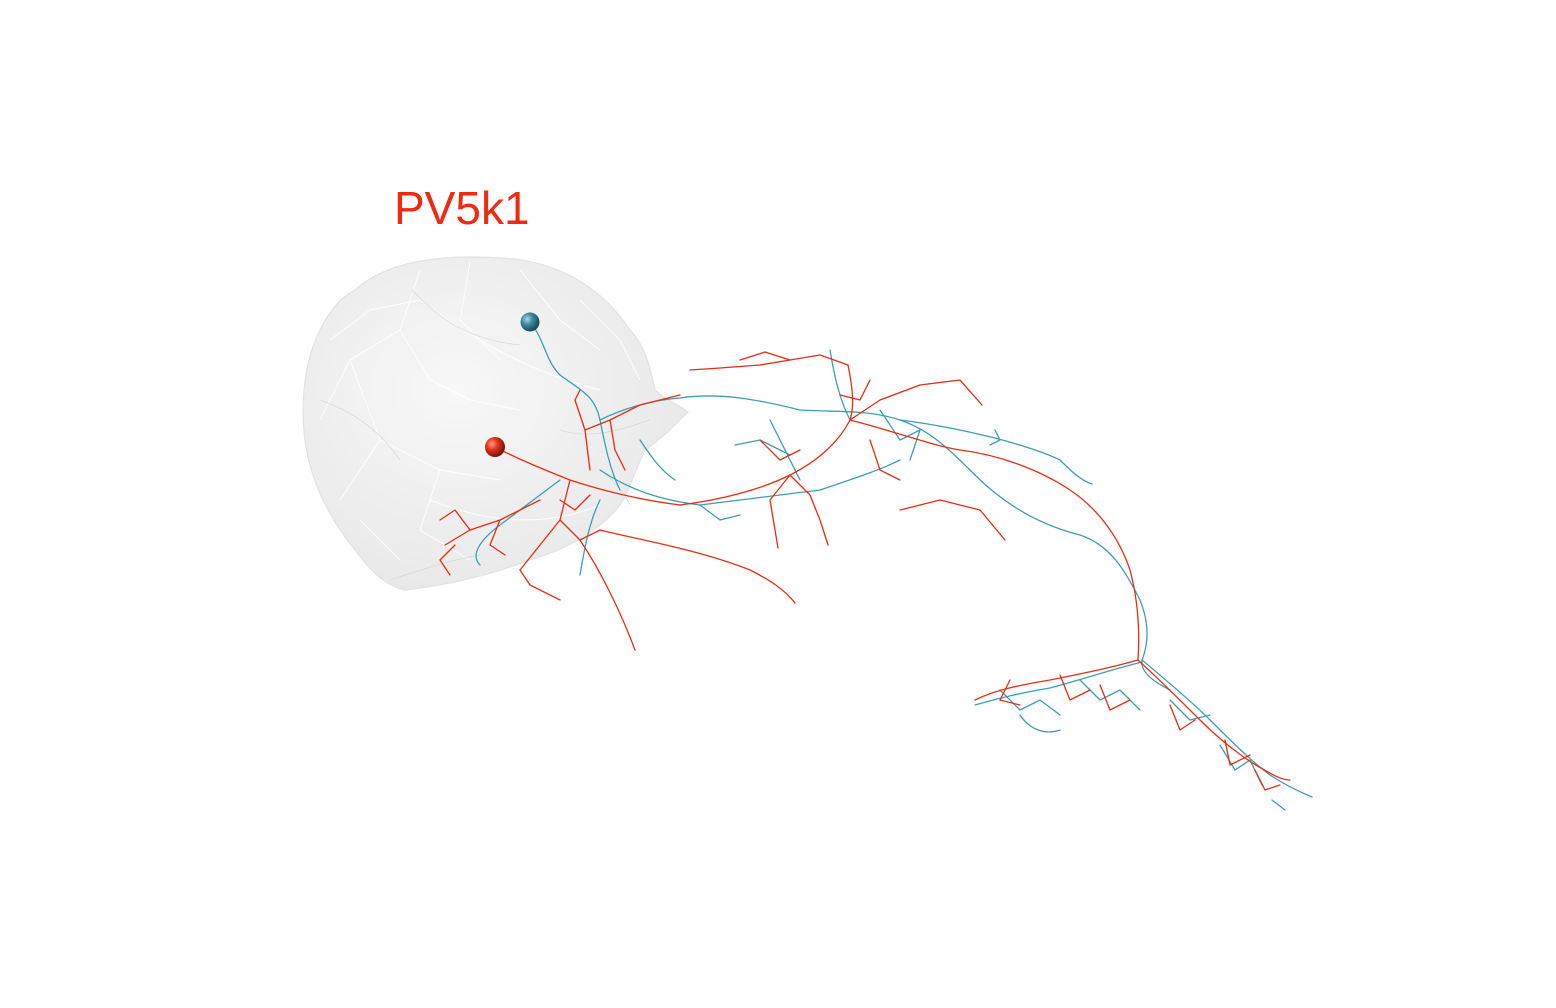 The width and height of the screenshot is (1556, 1008). Describe the element at coordinates (495, 447) in the screenshot. I see `soma-red` at that location.